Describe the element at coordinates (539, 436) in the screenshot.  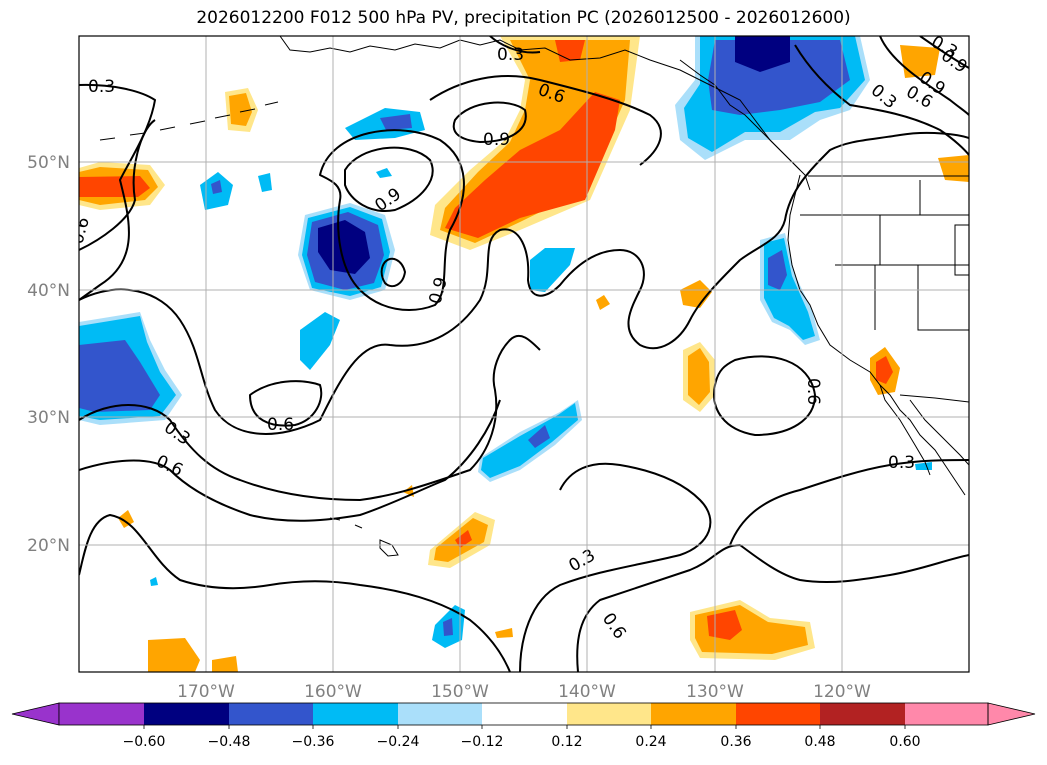
I see `shade-27n-145w-blue` at that location.